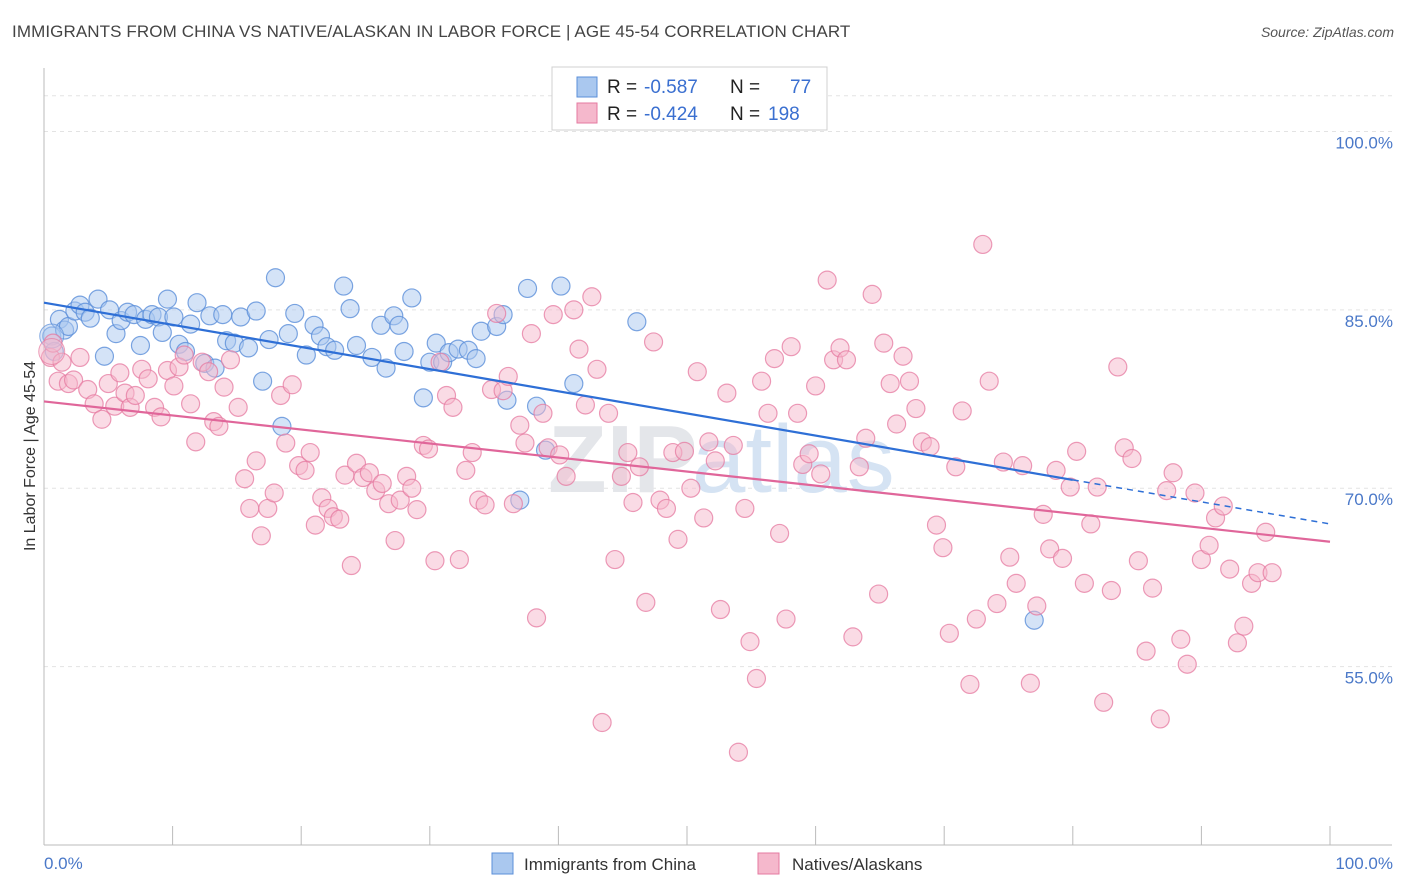  I want to click on legend-n-value-1: 77, so click(800, 87).